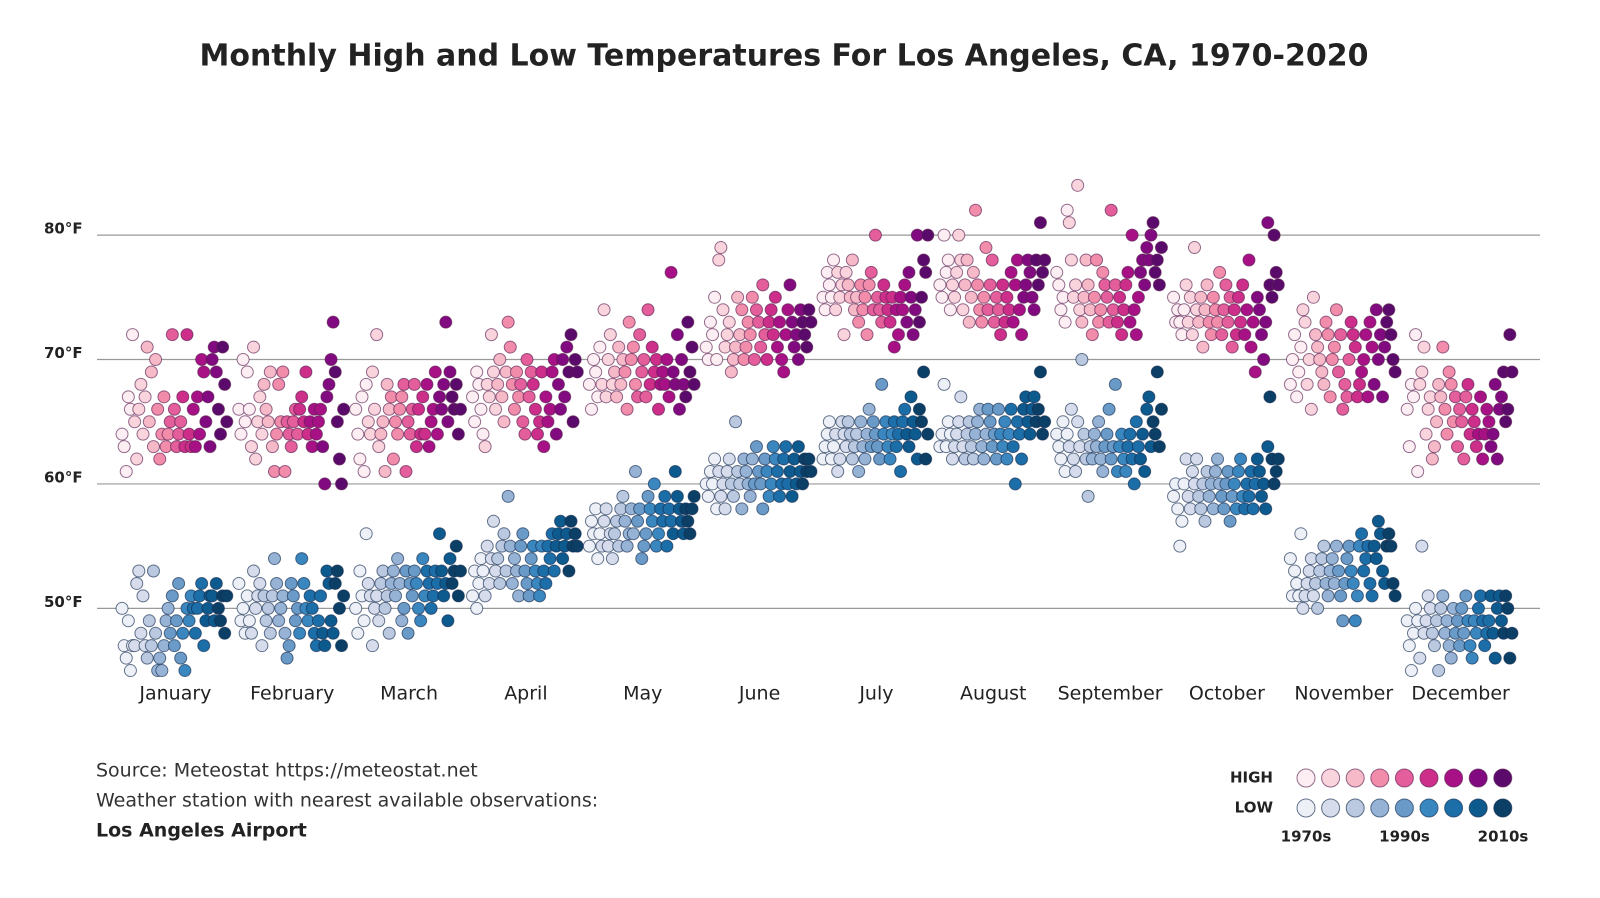 The image size is (1600, 898). Describe the element at coordinates (63, 353) in the screenshot. I see `y-tick-label: 70°F` at that location.